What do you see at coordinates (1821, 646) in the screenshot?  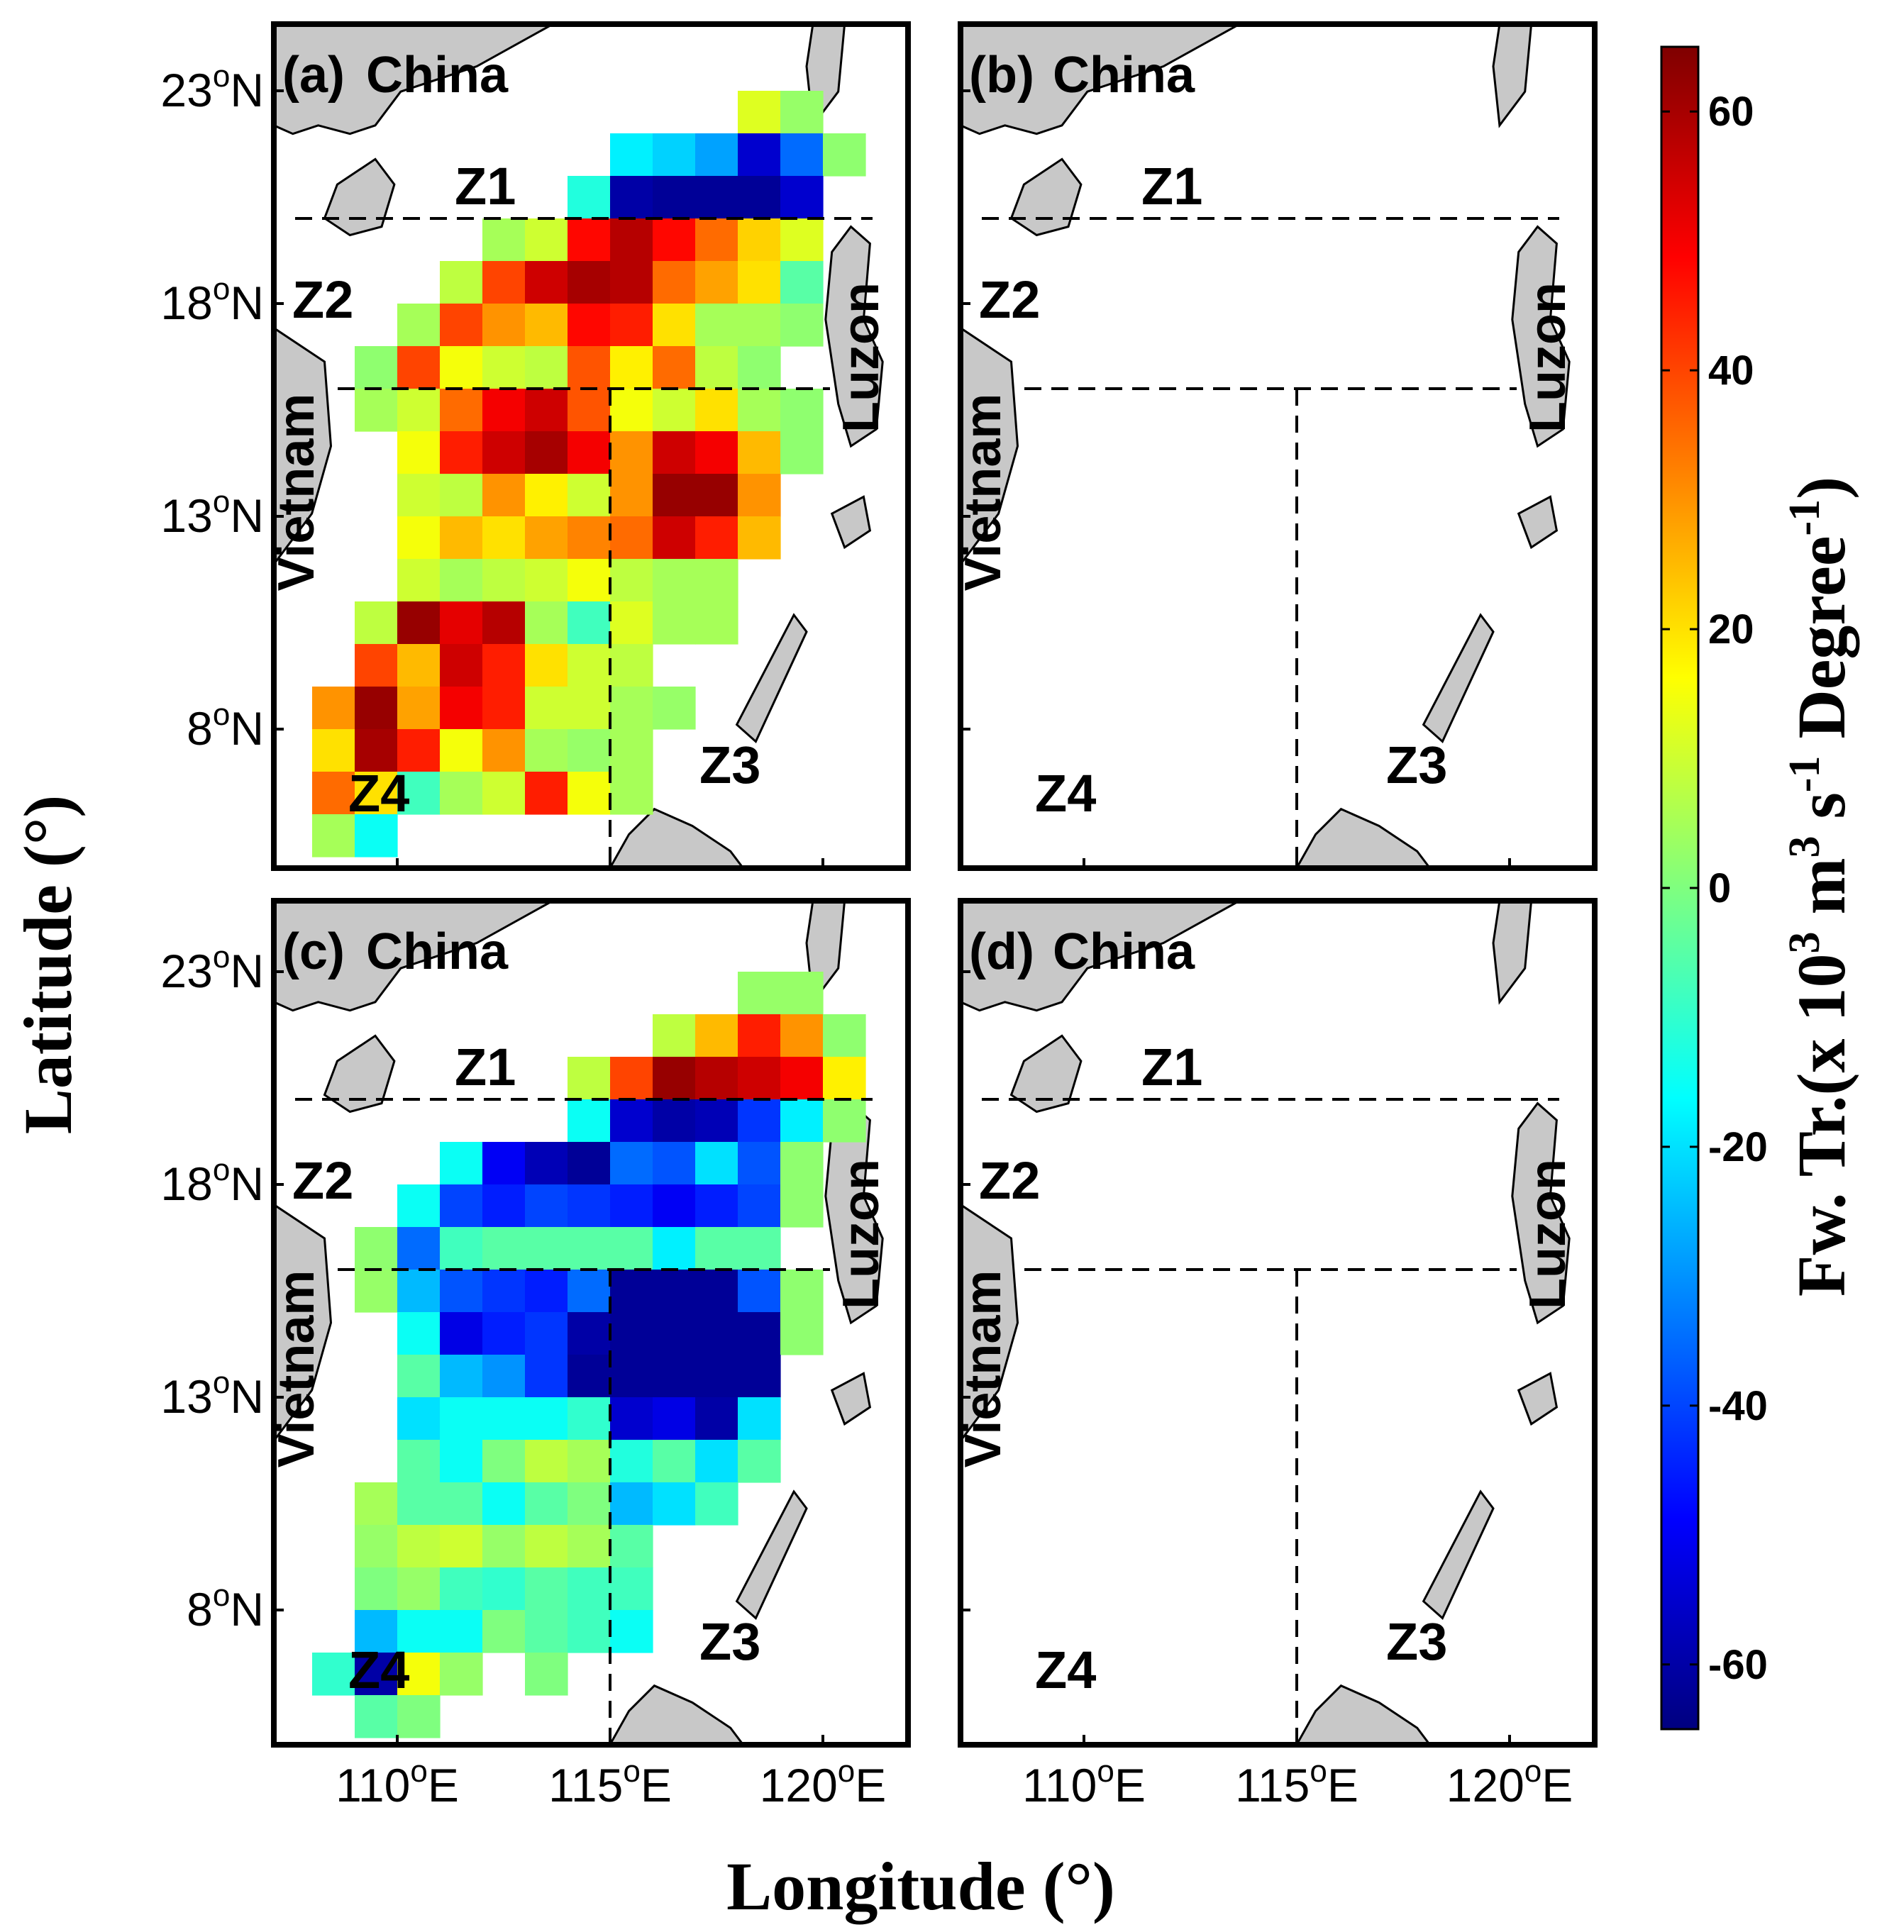 I see `colorbar-title-mid3: Degree` at bounding box center [1821, 646].